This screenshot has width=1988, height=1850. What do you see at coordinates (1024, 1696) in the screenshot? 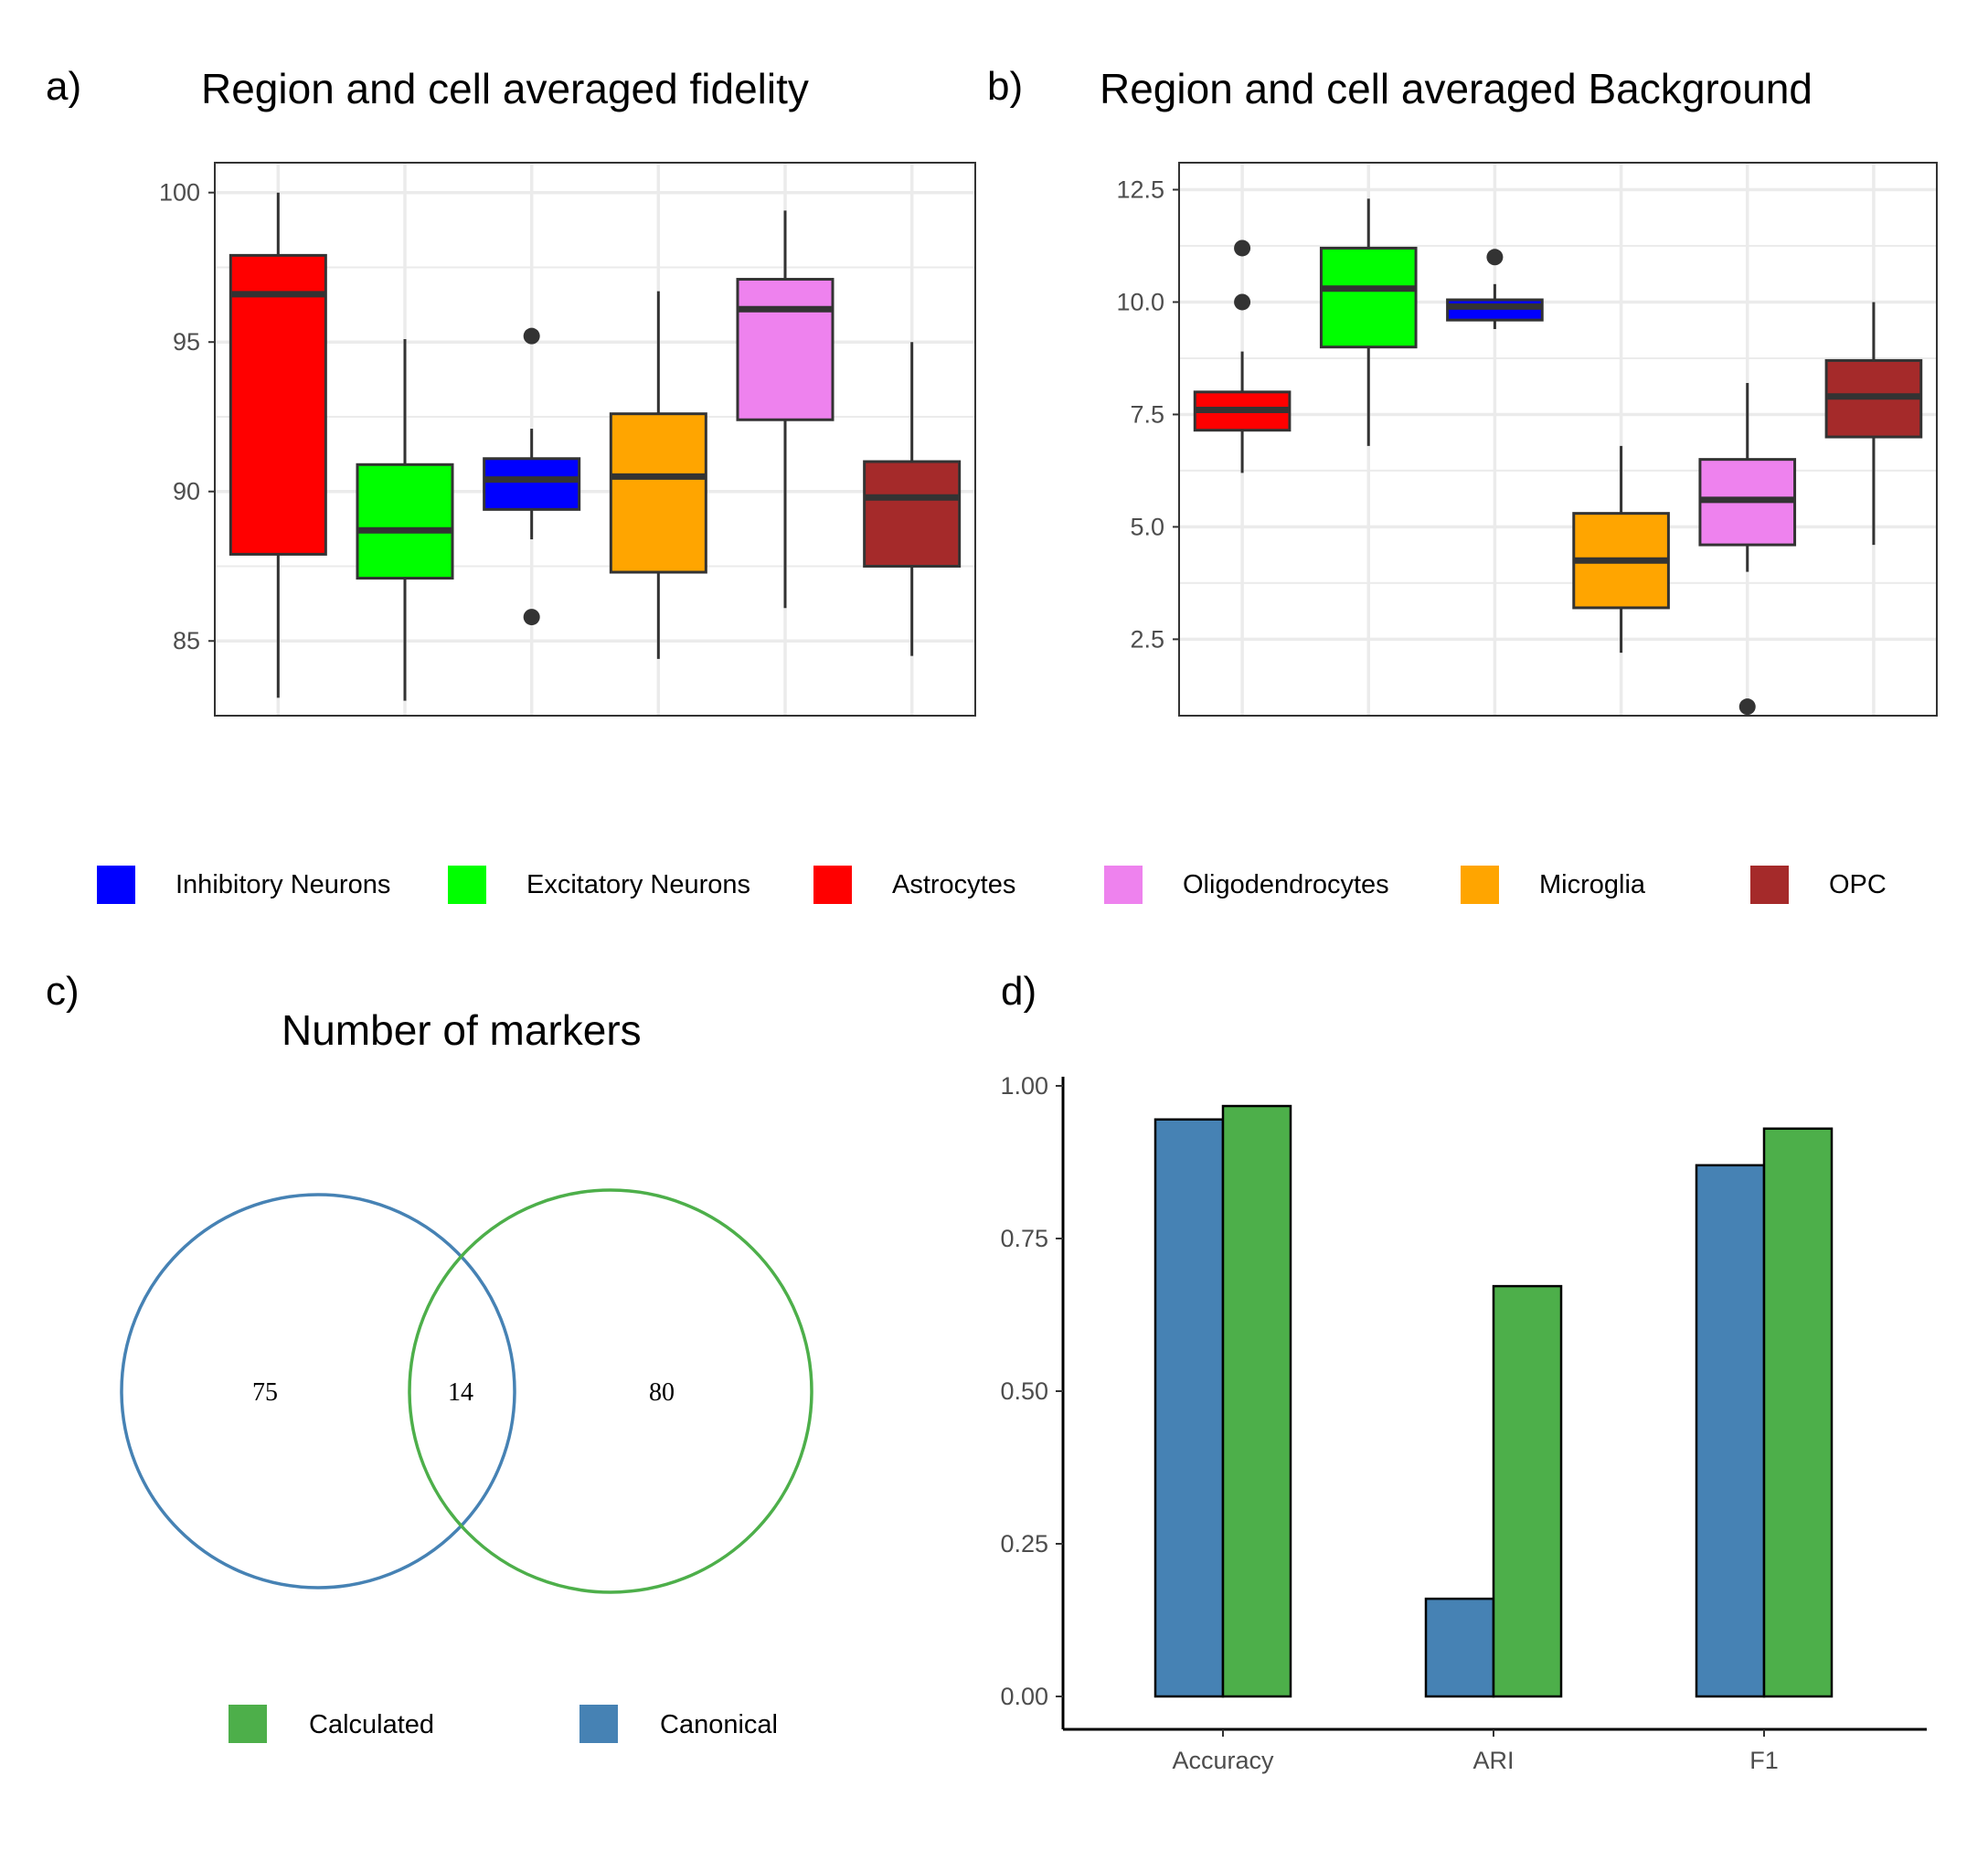
I see `y-tick-label: 0.00` at bounding box center [1024, 1696].